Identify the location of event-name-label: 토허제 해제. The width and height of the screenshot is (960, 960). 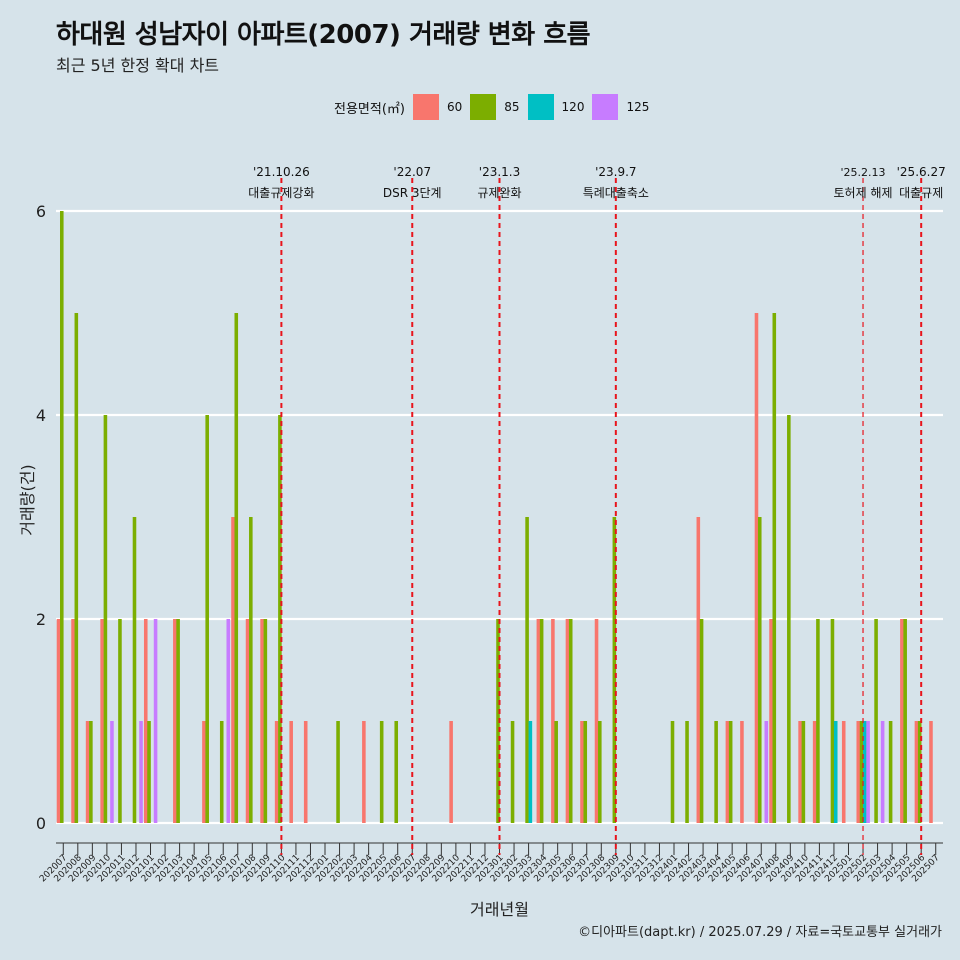
(863, 193).